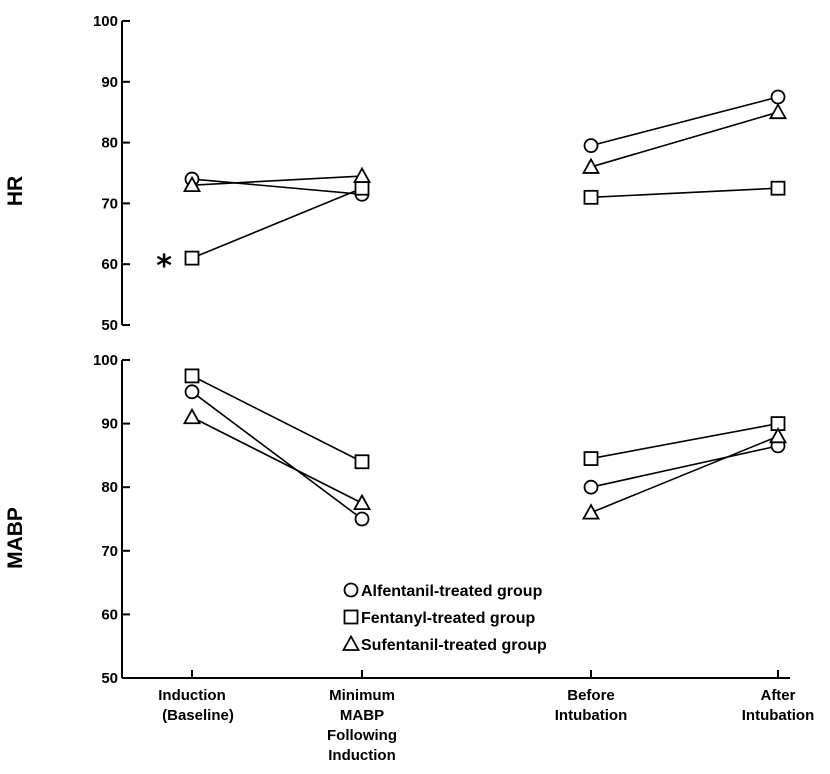  Describe the element at coordinates (196, 705) in the screenshot. I see `x-tick-label: Induction (Baseline)` at that location.